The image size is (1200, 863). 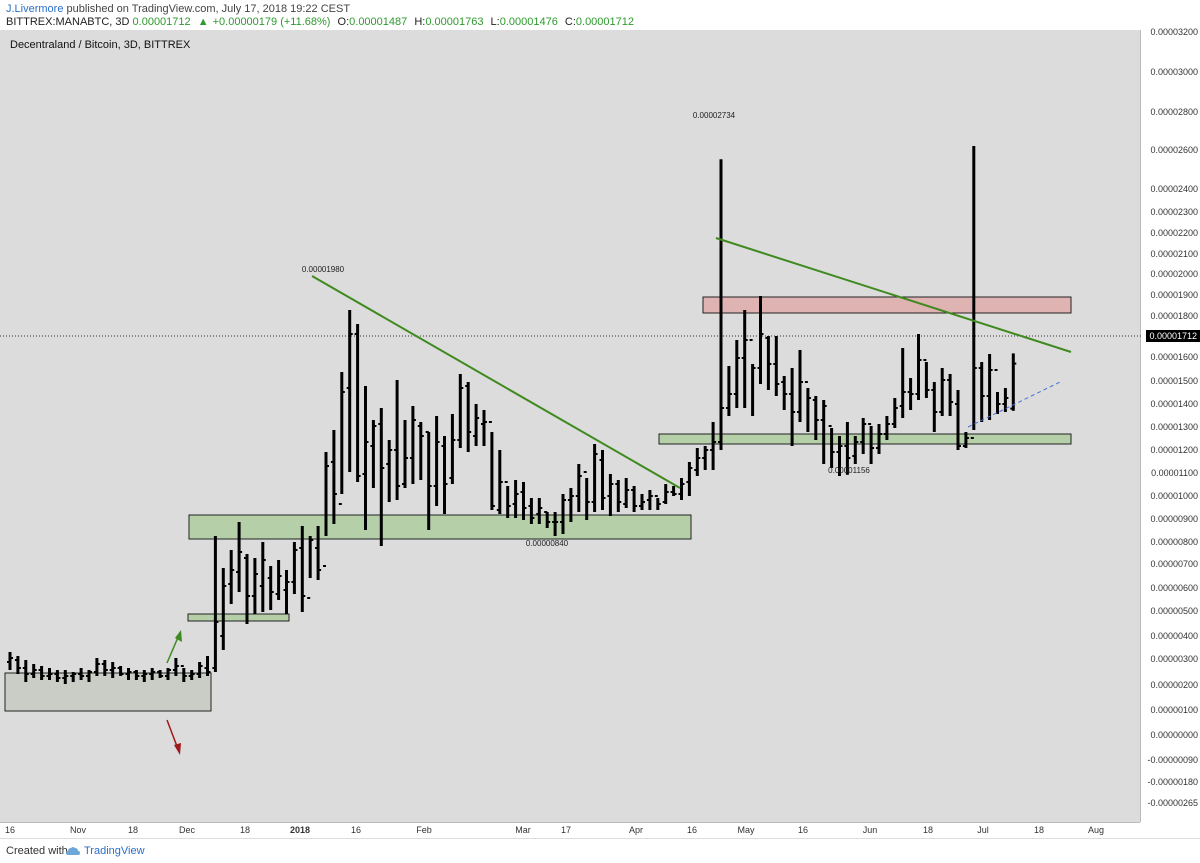 What do you see at coordinates (300, 830) in the screenshot?
I see `time-tick-label: 2018` at bounding box center [300, 830].